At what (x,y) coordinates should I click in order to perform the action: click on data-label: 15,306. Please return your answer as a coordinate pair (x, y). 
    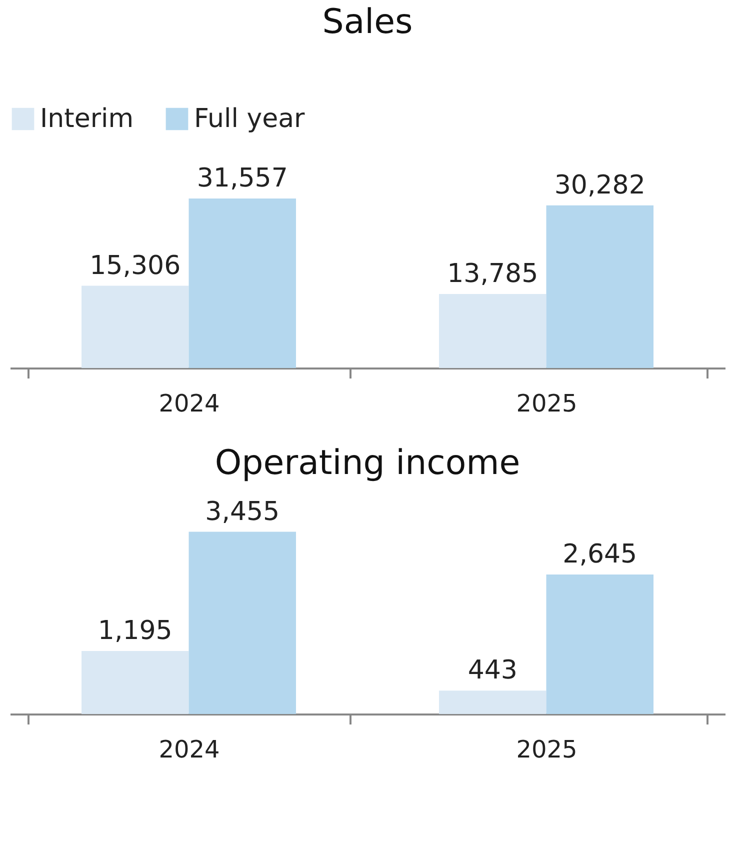
    Looking at the image, I should click on (135, 265).